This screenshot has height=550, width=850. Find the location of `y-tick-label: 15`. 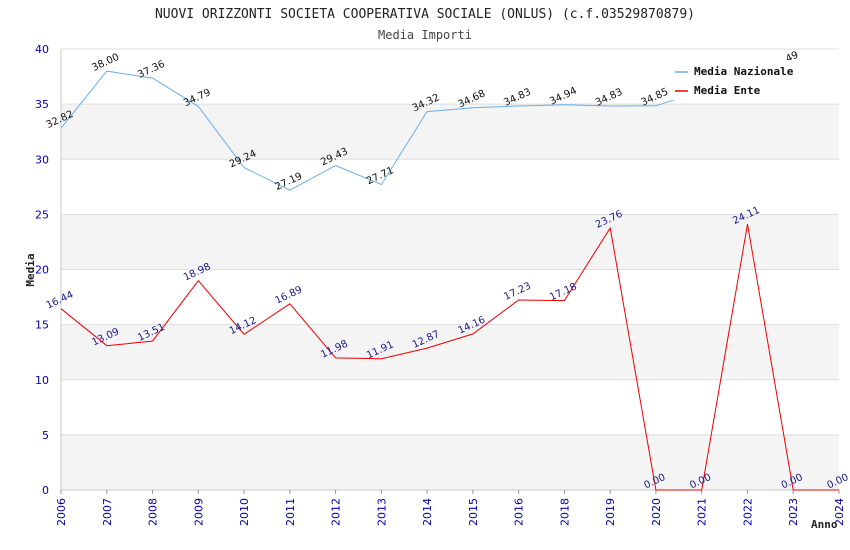

y-tick-label: 15 is located at coordinates (42, 325).